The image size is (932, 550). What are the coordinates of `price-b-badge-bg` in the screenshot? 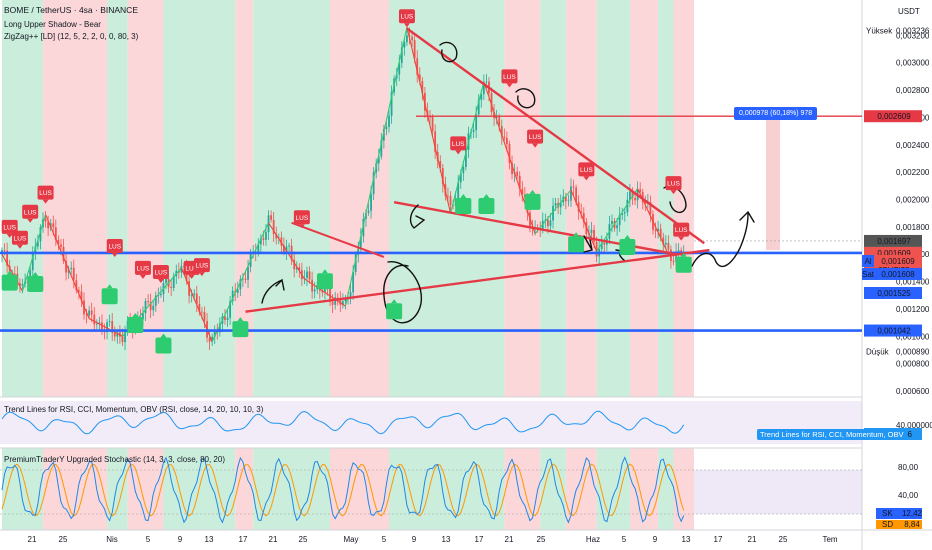 It's located at (893, 292).